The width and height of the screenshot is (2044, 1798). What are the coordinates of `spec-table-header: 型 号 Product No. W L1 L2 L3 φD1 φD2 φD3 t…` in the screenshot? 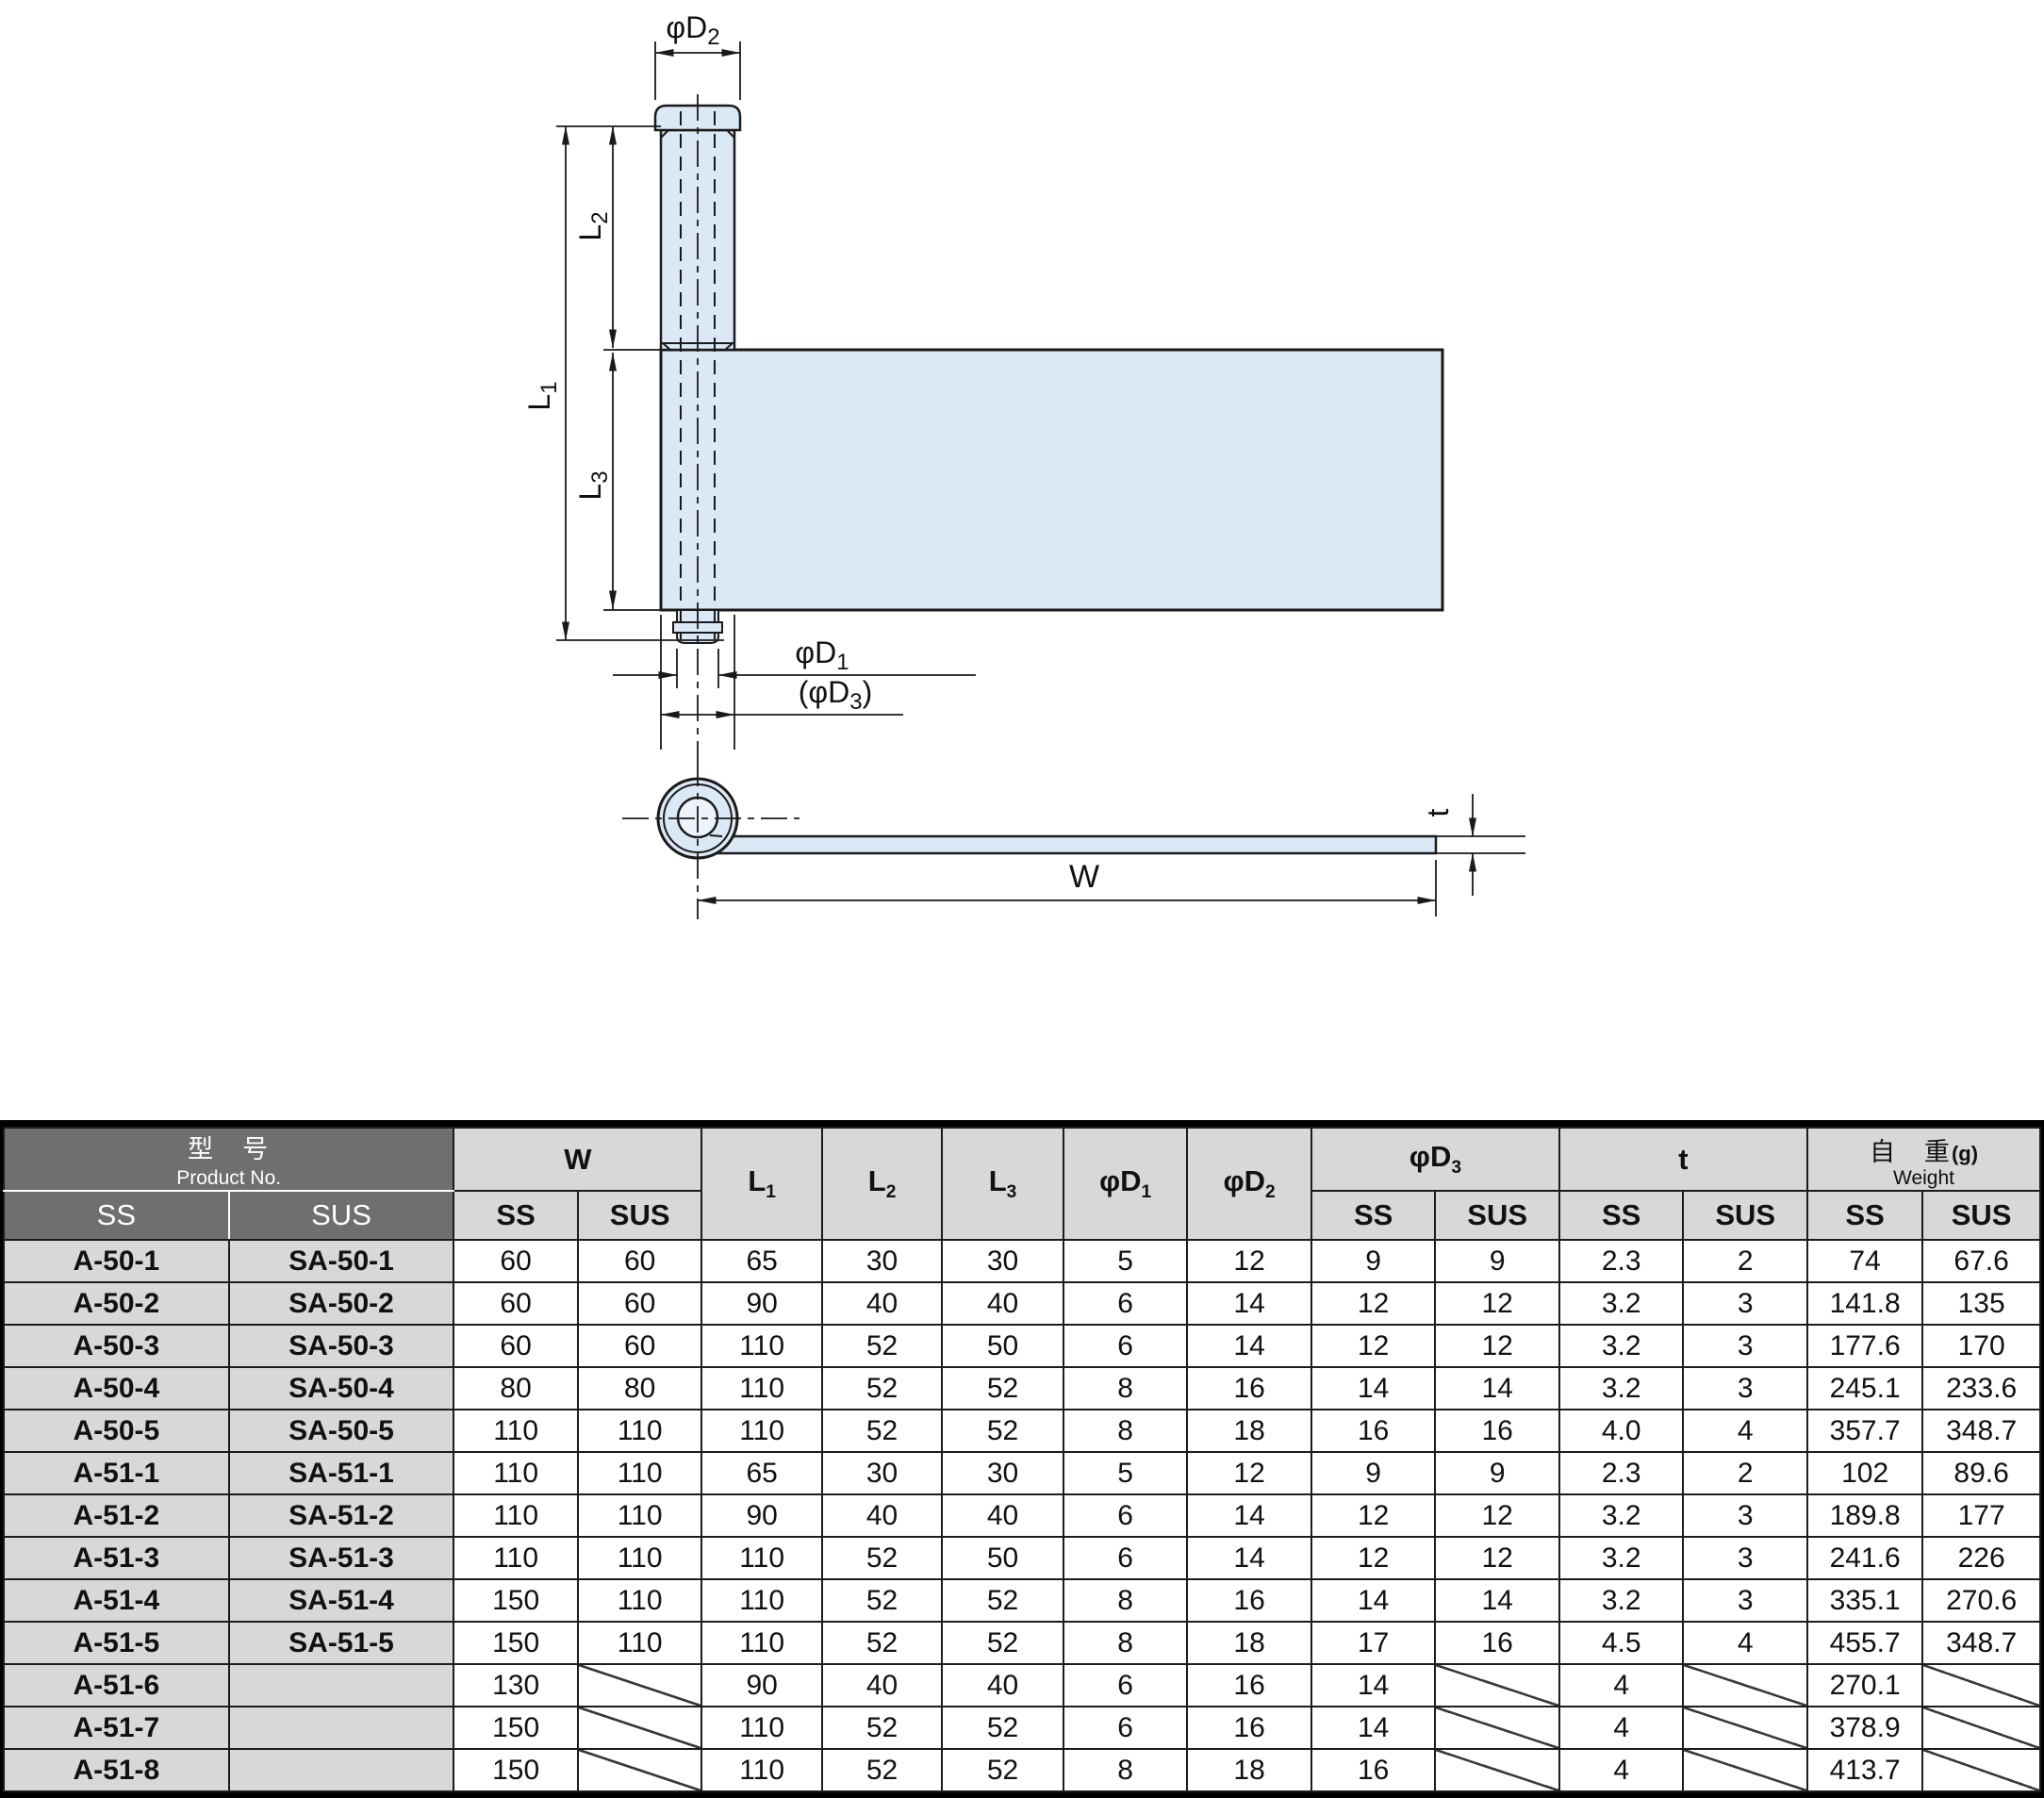 It's located at (1022, 1184).